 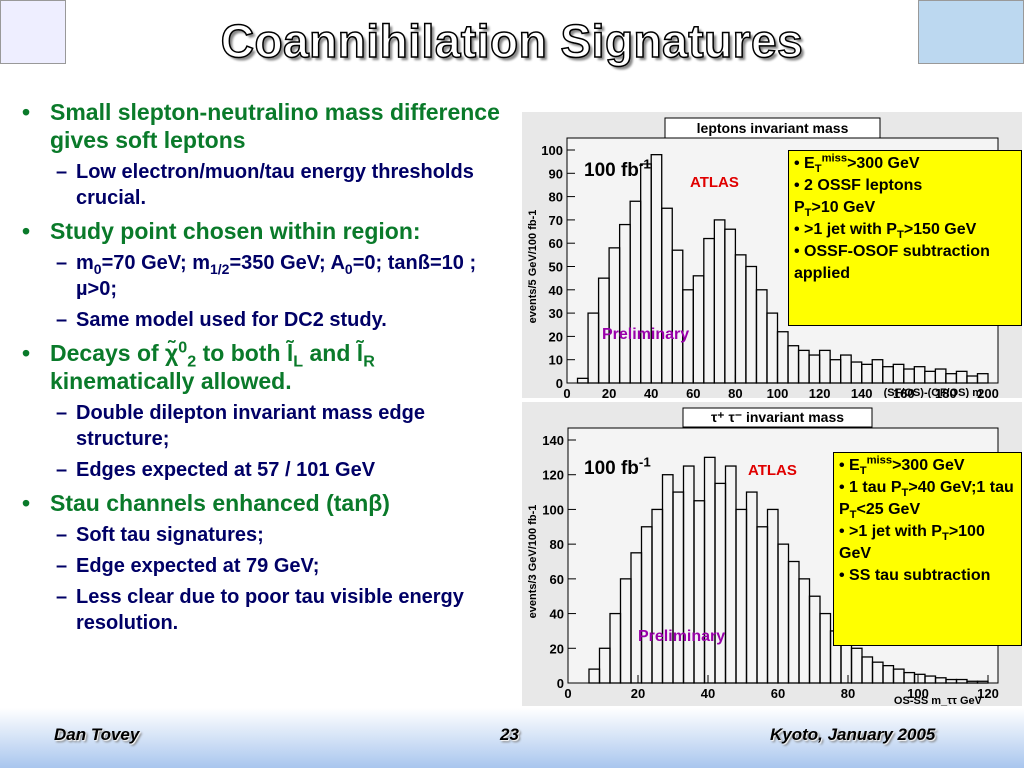 I want to click on cut-line: • >1 jet with PT>100 GeV, so click(x=927, y=543).